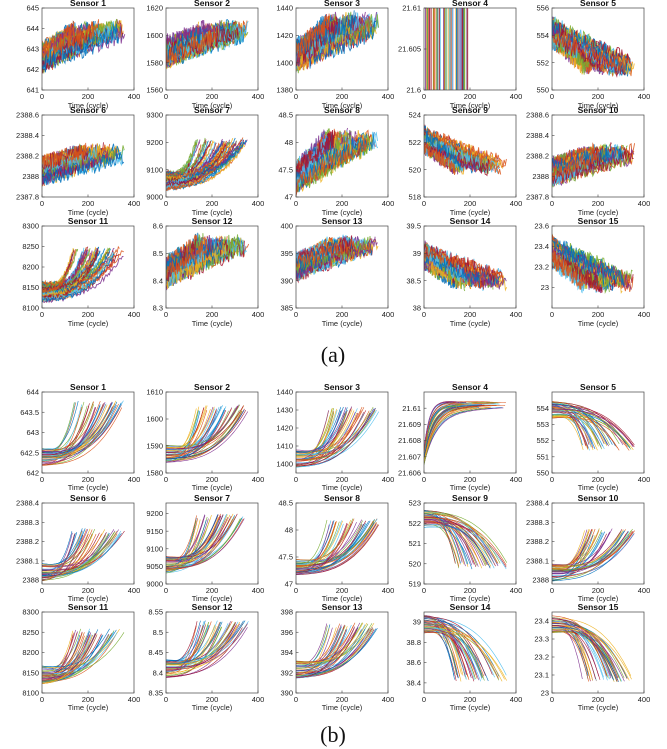 The height and width of the screenshot is (749, 667). What do you see at coordinates (537, 522) in the screenshot?
I see `y-tick-label-b-10-3: 2388.3` at bounding box center [537, 522].